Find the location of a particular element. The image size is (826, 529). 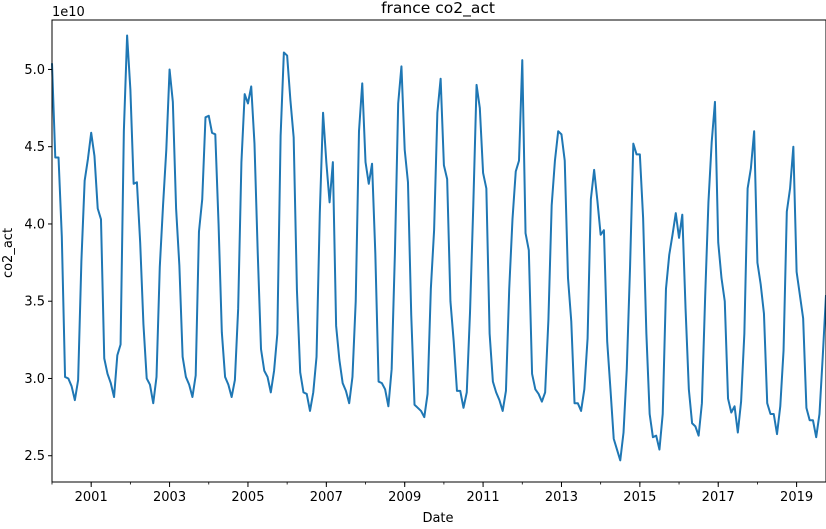

x-tick-label: 2003 is located at coordinates (169, 497).